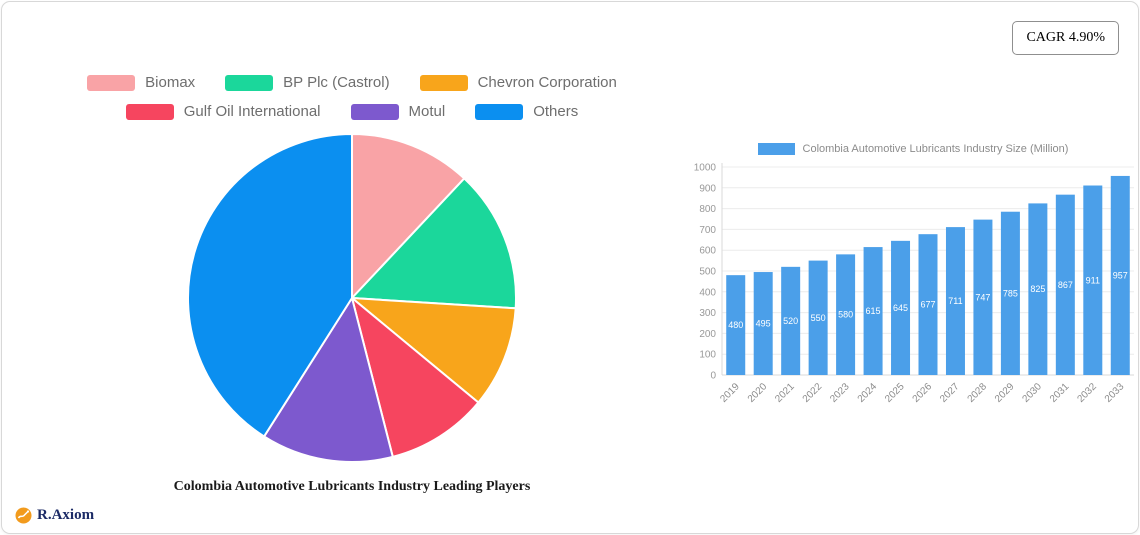 Image resolution: width=1140 pixels, height=535 pixels. Describe the element at coordinates (526, 111) in the screenshot. I see `pie-legend-item-others: Others` at that location.